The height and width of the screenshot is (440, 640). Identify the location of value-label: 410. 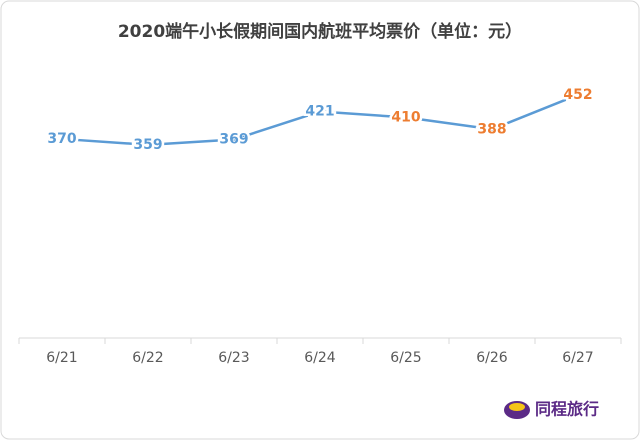
(405, 117).